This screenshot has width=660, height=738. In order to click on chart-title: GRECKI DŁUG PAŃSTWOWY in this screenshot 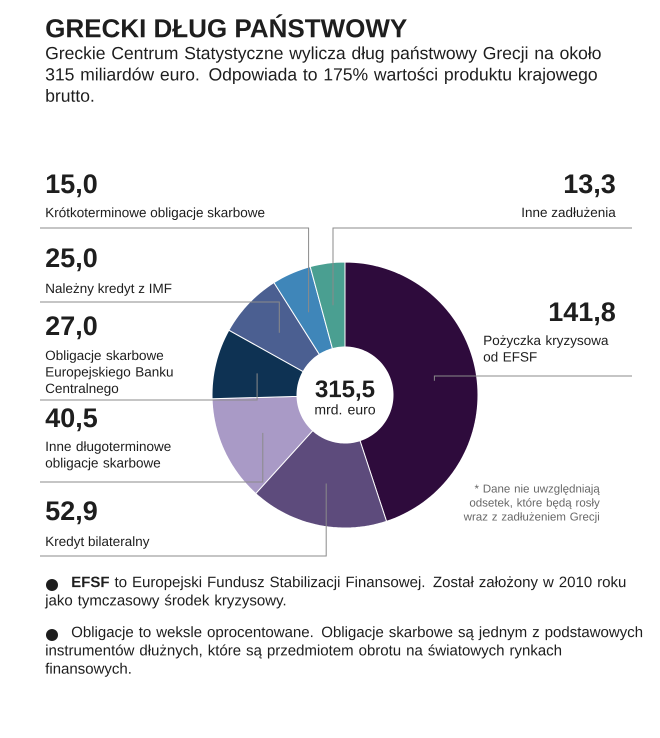, I will do `click(226, 26)`.